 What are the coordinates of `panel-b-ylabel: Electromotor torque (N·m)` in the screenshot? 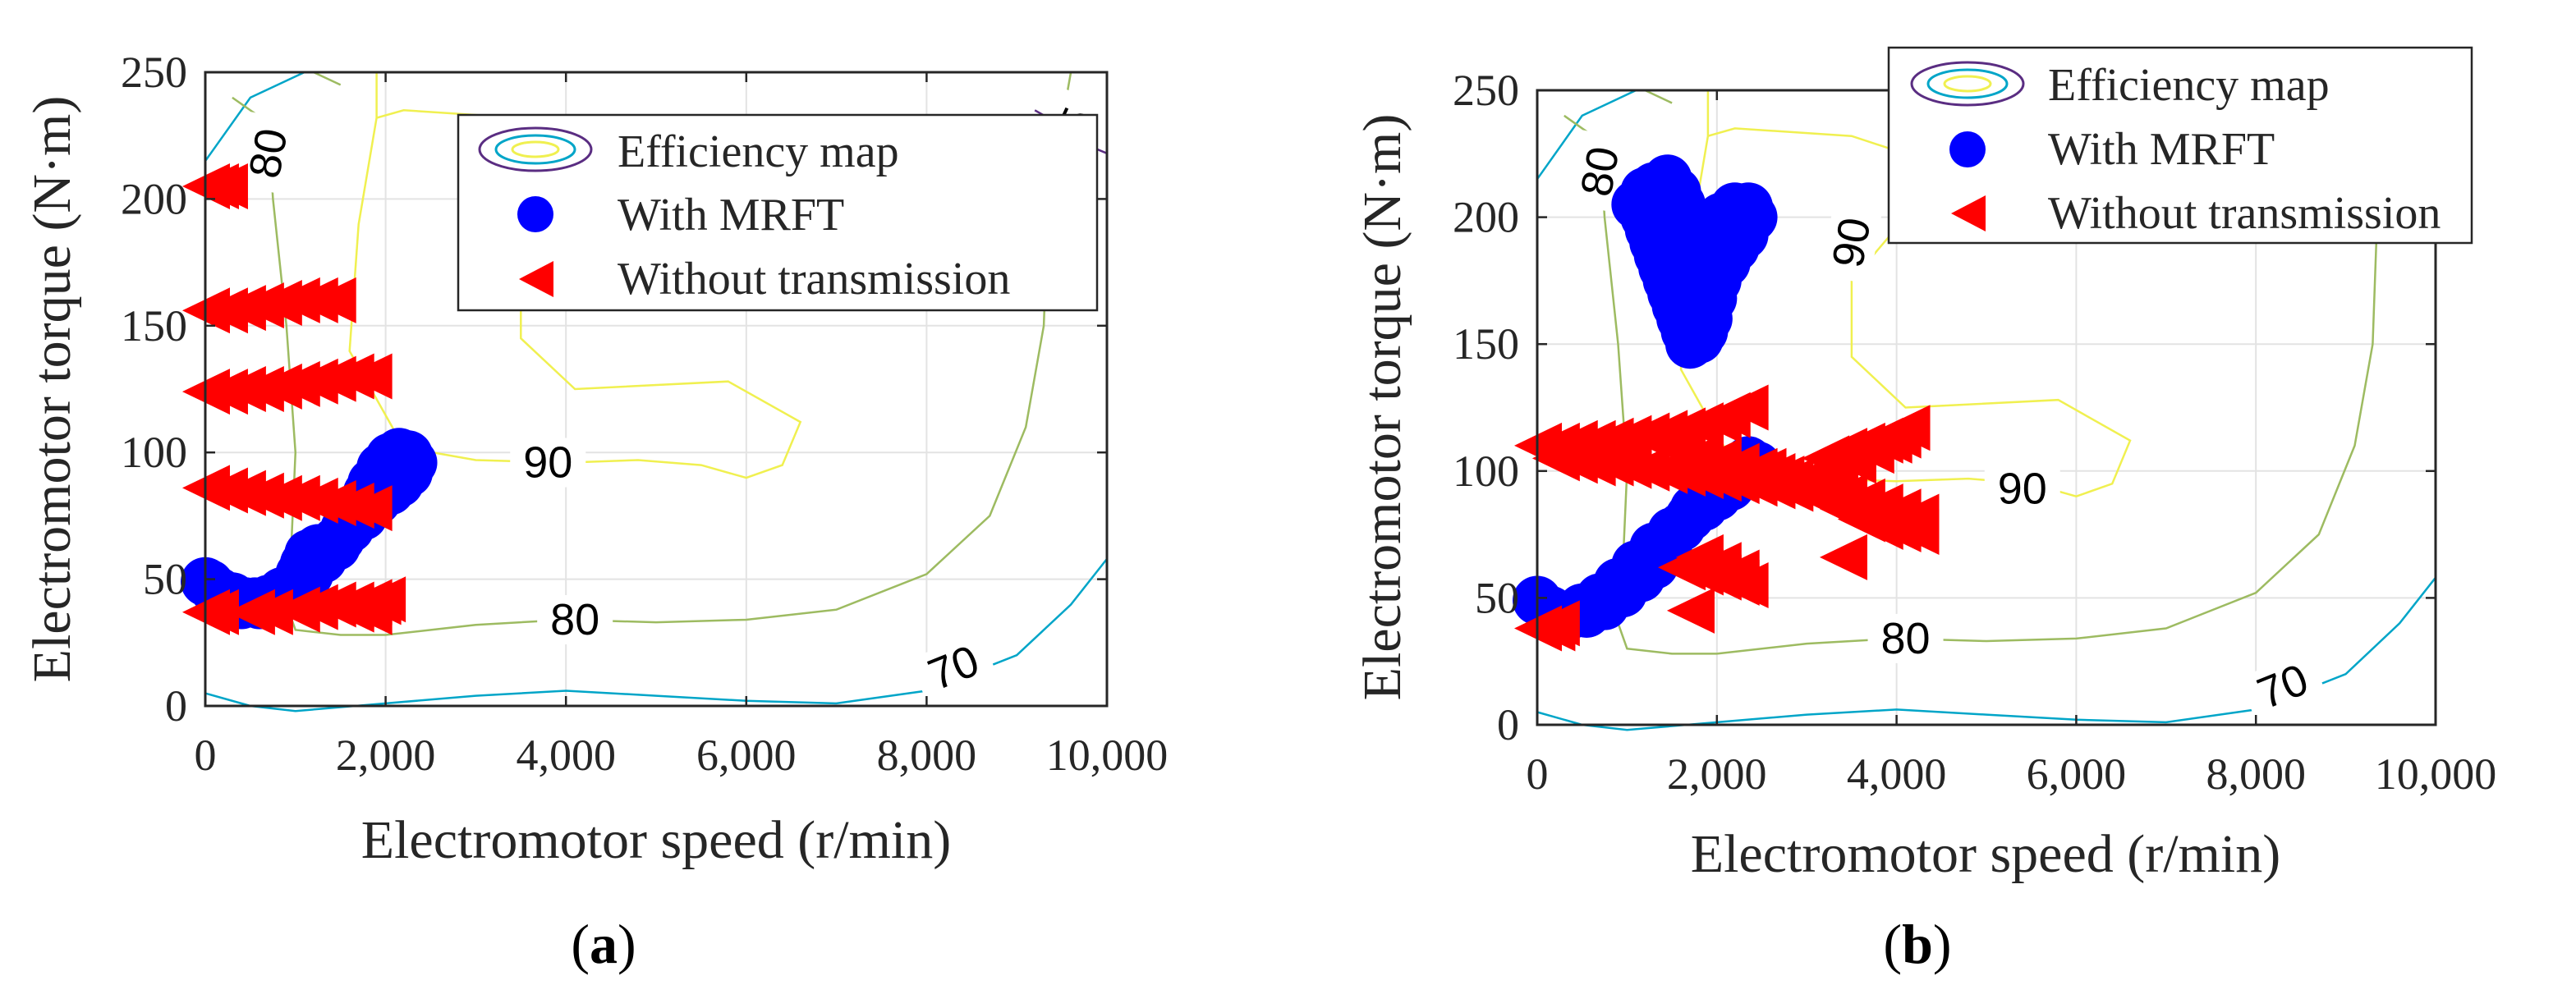 It's located at (1382, 407).